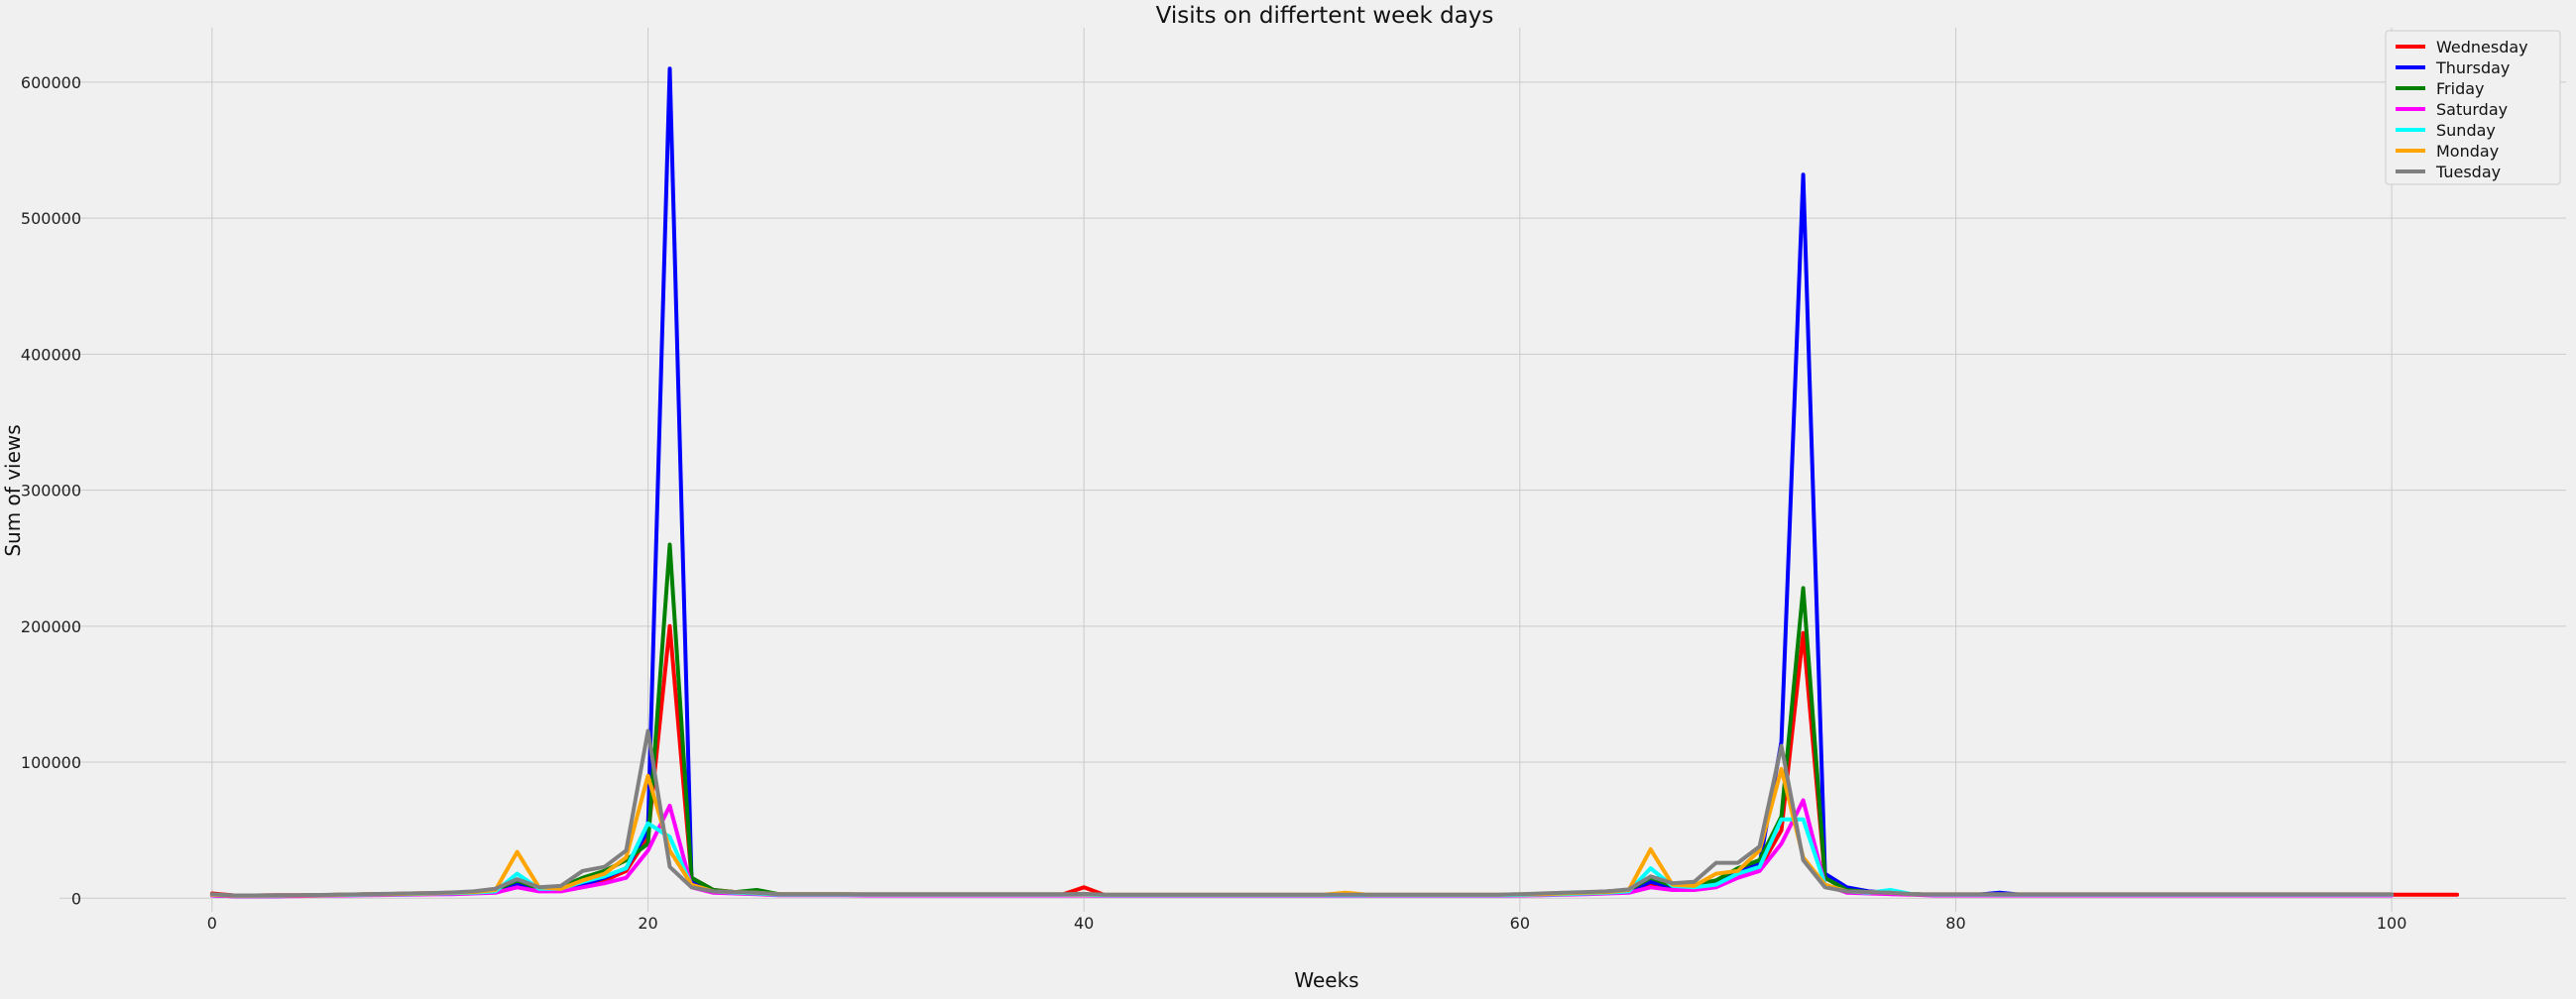 Image resolution: width=2576 pixels, height=999 pixels. I want to click on x-tick-label: 60, so click(1520, 923).